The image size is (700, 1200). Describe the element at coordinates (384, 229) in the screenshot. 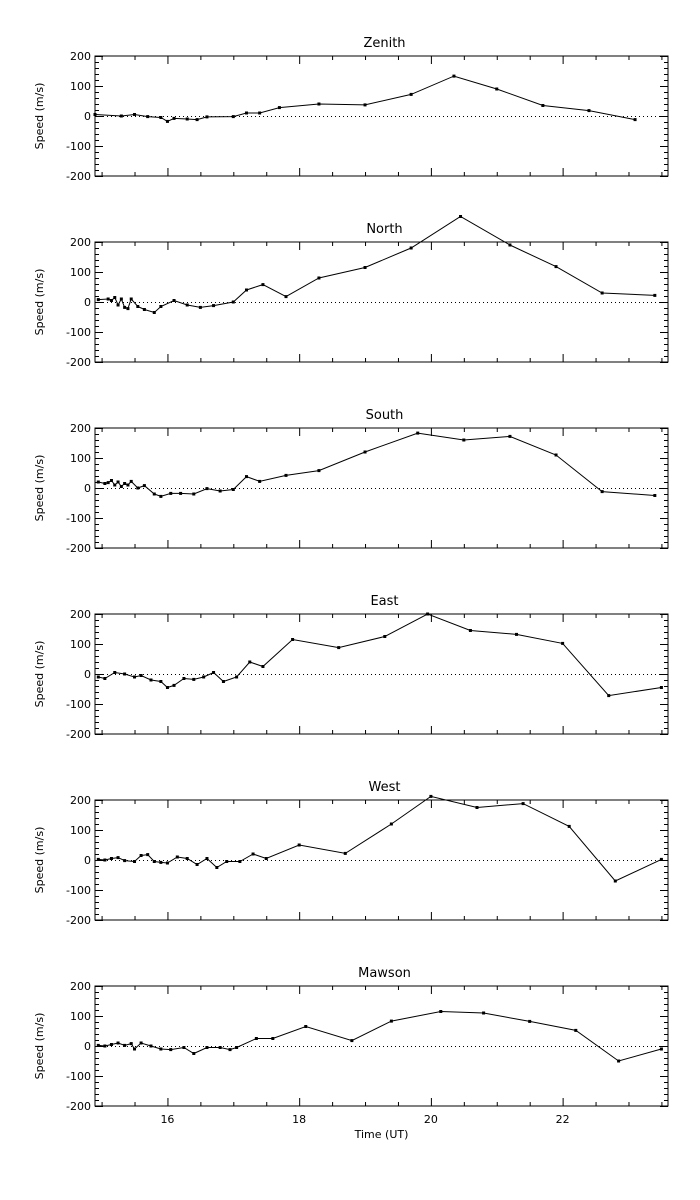

I see `panel-title: North` at that location.